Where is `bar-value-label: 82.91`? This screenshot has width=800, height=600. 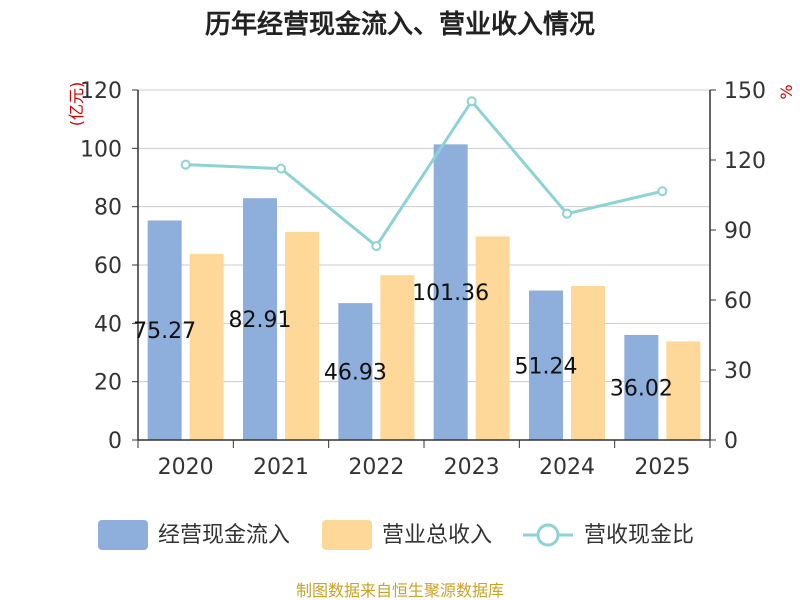
bar-value-label: 82.91 is located at coordinates (260, 320).